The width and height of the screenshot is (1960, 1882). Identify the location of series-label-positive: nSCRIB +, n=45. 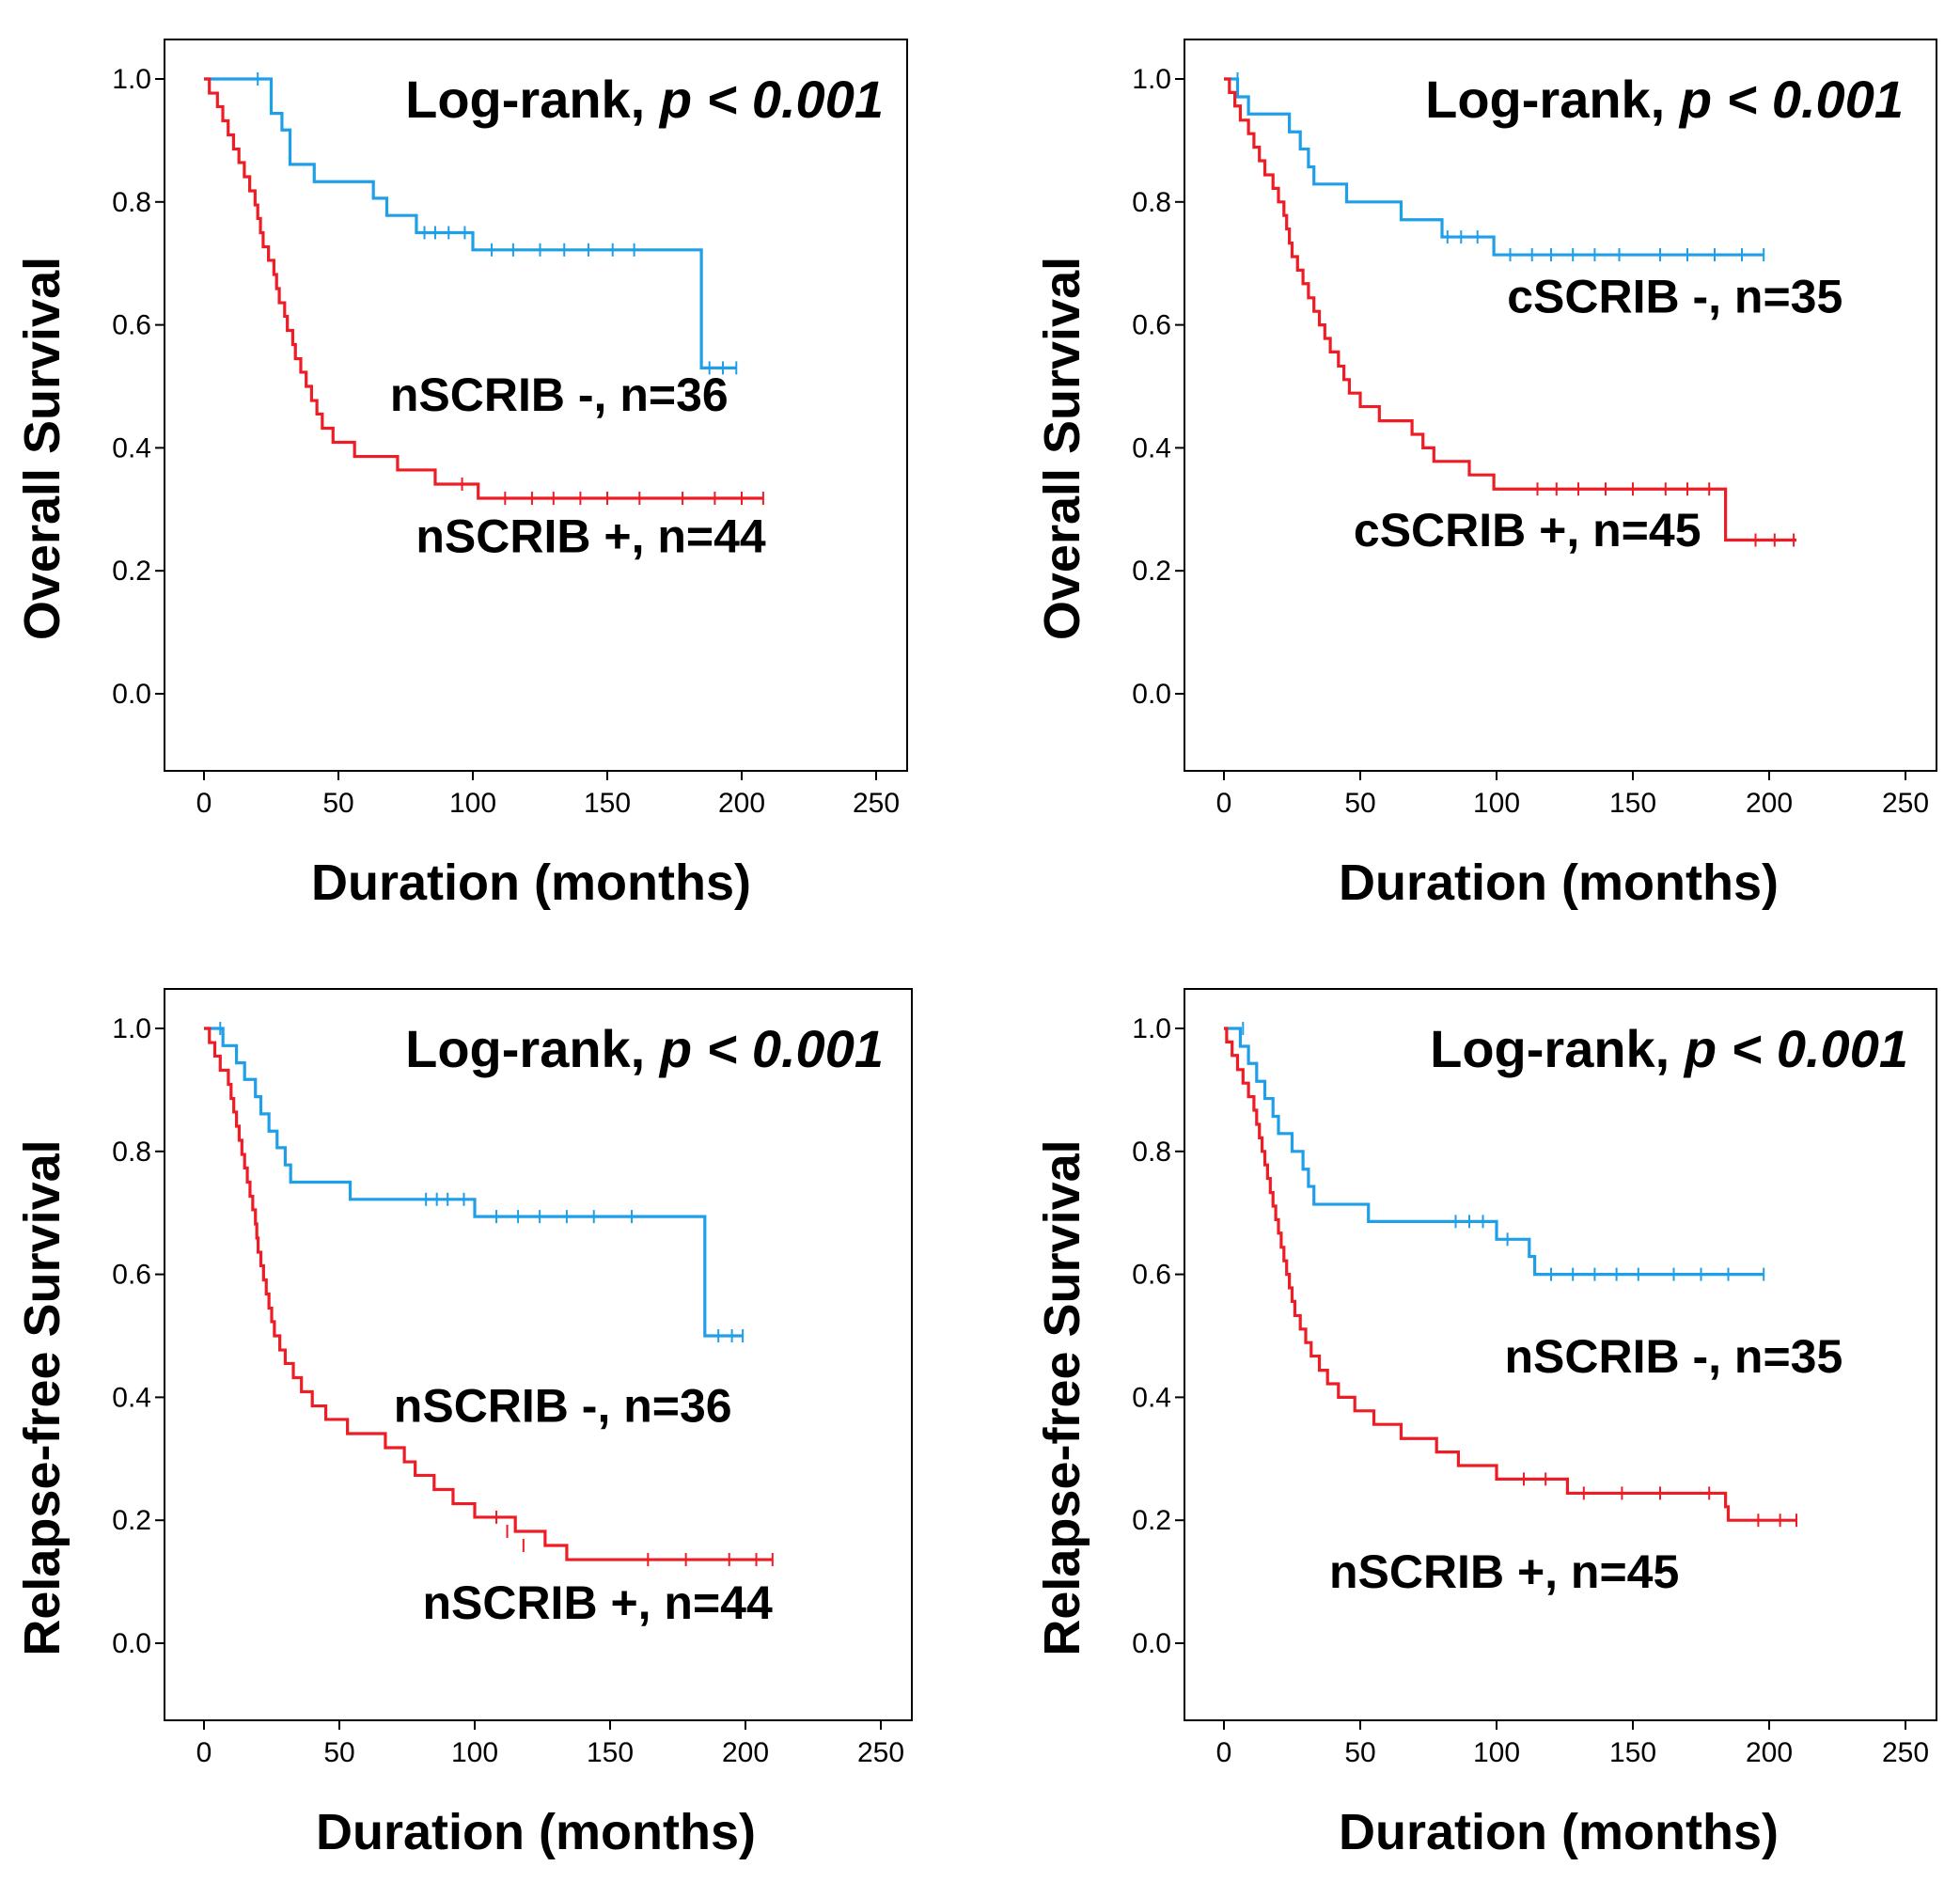
(1504, 1572).